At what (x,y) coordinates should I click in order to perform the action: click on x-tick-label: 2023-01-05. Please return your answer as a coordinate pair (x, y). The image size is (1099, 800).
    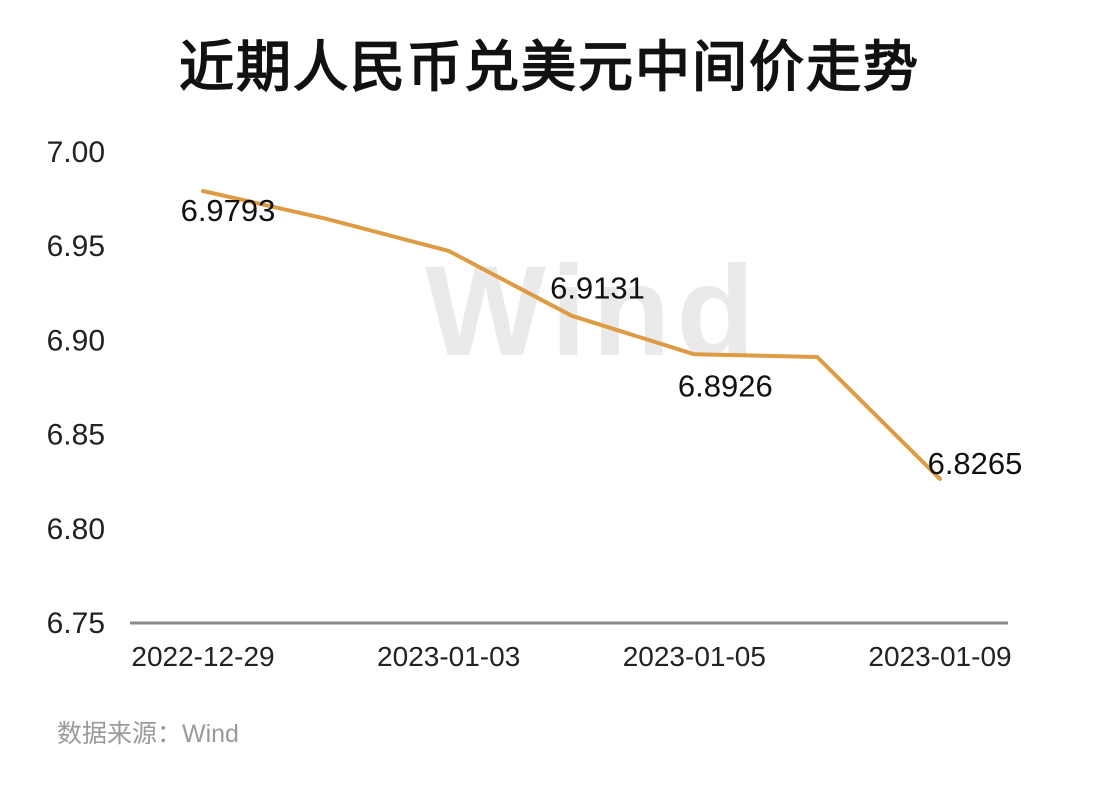
    Looking at the image, I should click on (694, 656).